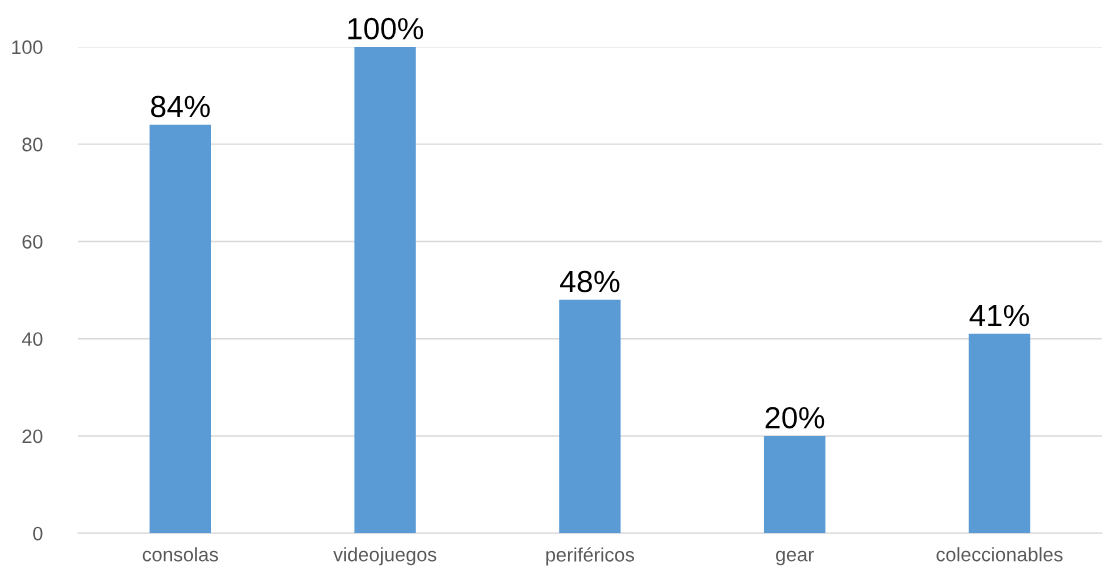 The image size is (1113, 586). What do you see at coordinates (795, 417) in the screenshot?
I see `data-label: 20%` at bounding box center [795, 417].